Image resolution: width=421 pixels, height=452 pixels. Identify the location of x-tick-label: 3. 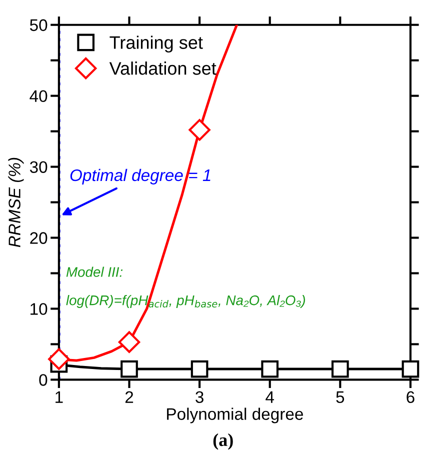
(200, 397).